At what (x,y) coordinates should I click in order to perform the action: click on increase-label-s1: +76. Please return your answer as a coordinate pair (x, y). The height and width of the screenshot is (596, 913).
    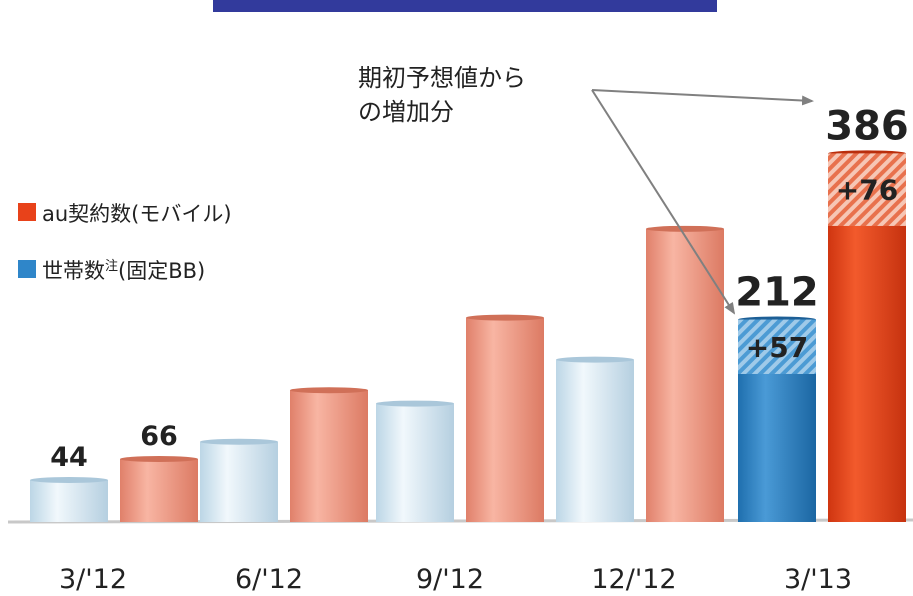
    Looking at the image, I should click on (867, 190).